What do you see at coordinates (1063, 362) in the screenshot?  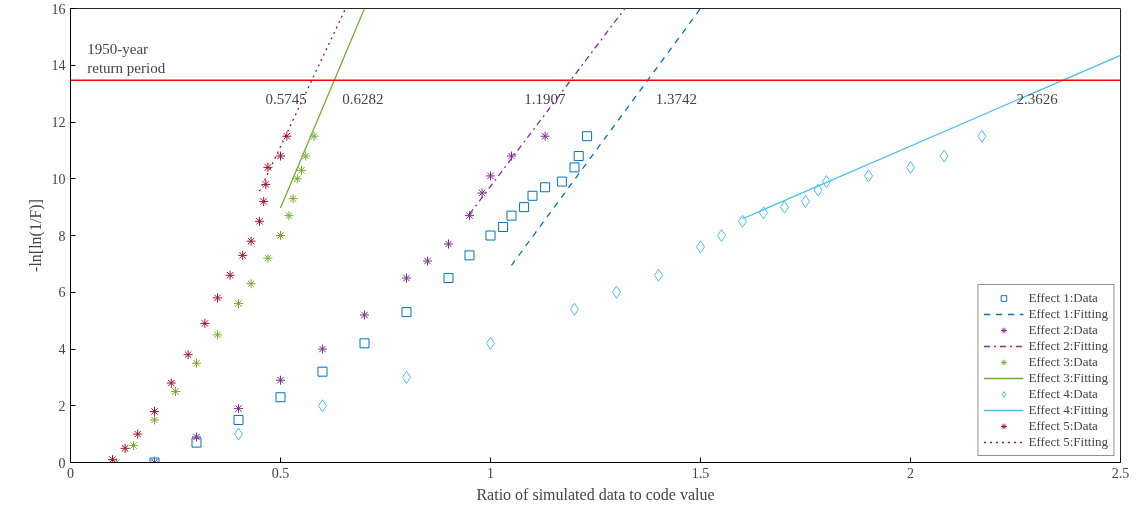 I see `legend-label: Effect 3:Data` at bounding box center [1063, 362].